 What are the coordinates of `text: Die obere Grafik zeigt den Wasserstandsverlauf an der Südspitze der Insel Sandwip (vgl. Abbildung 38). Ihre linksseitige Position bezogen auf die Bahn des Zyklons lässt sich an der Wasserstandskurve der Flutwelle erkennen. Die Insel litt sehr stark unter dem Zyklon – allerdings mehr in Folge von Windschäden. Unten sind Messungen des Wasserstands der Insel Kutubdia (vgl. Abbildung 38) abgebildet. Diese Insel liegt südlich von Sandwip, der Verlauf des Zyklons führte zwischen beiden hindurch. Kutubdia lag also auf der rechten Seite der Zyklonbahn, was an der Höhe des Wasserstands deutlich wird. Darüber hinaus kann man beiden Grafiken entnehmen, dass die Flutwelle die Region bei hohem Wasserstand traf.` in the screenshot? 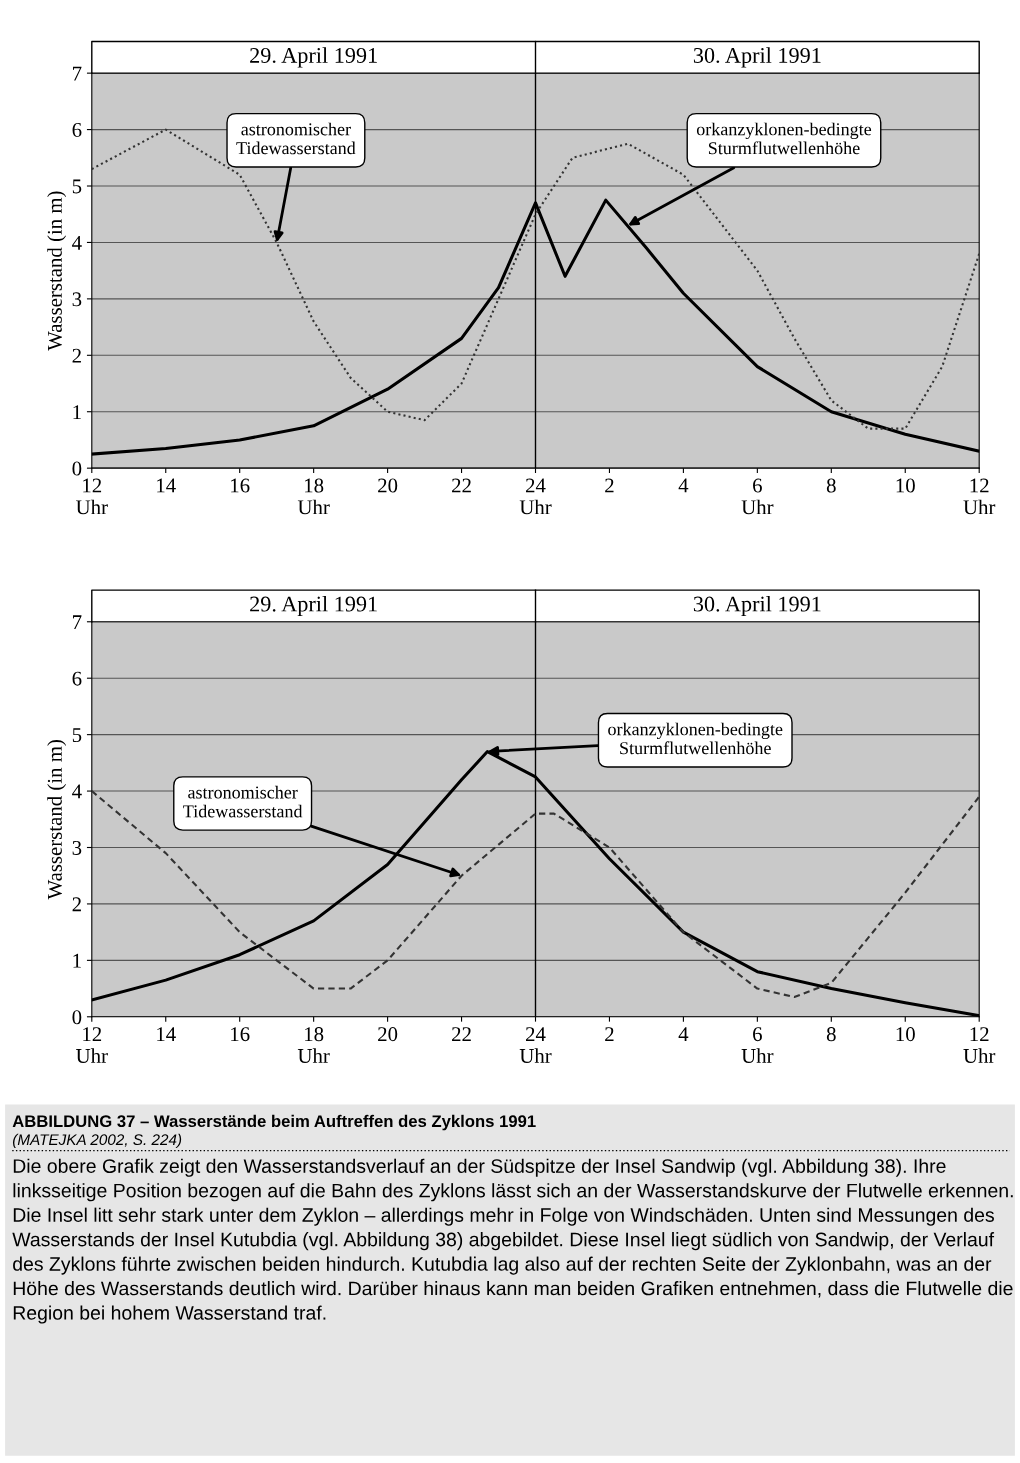 It's located at (512, 1241).